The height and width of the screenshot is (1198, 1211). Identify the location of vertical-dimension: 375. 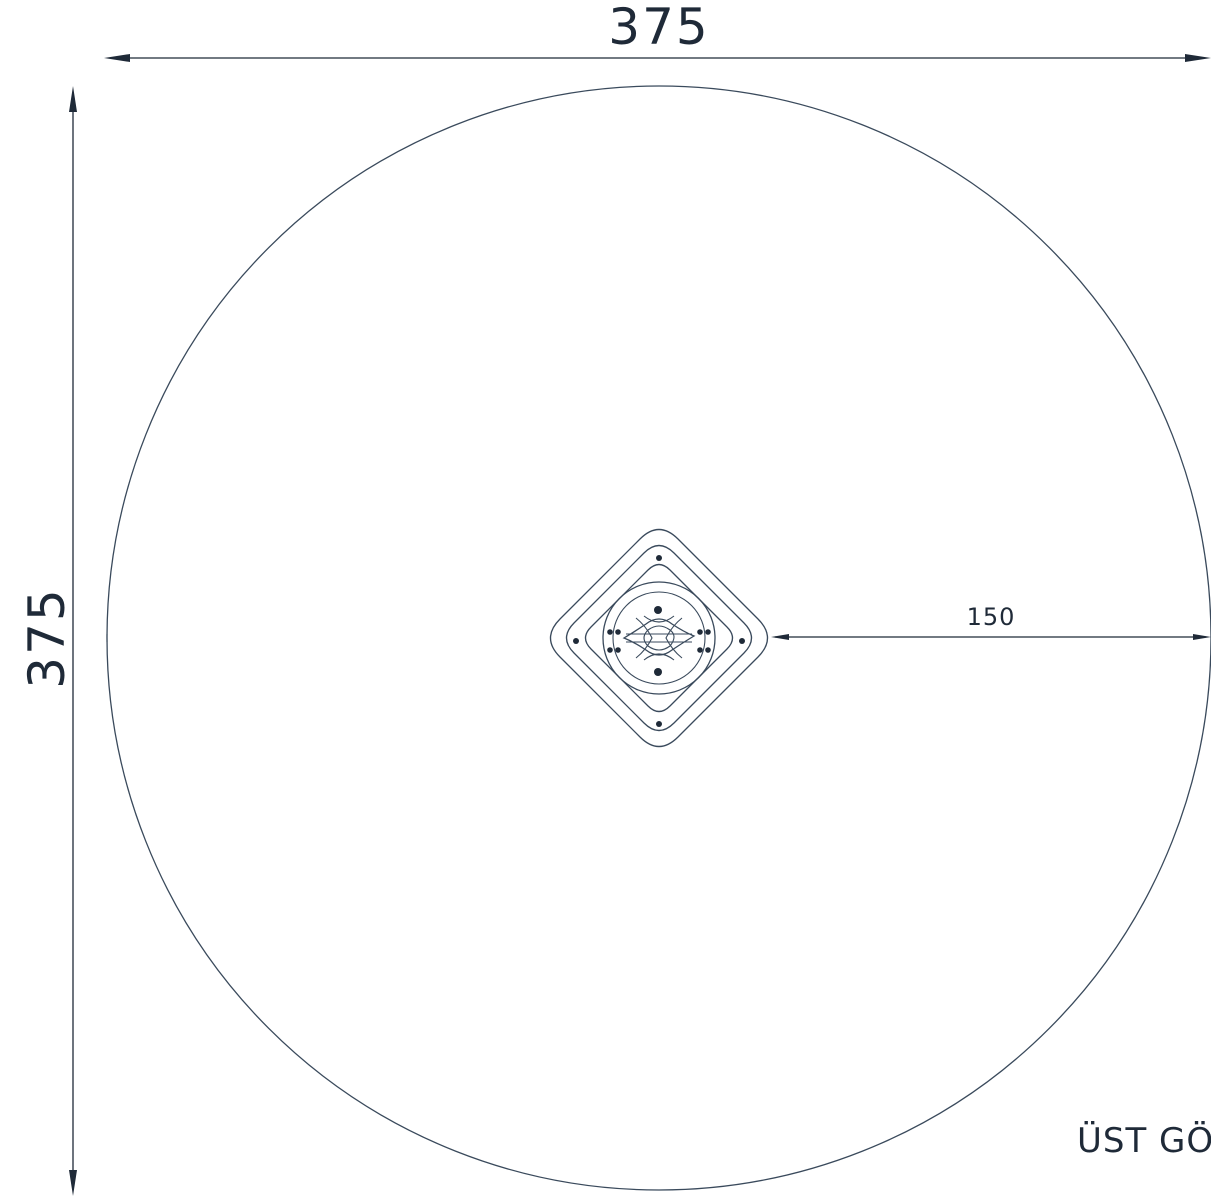
(47, 641).